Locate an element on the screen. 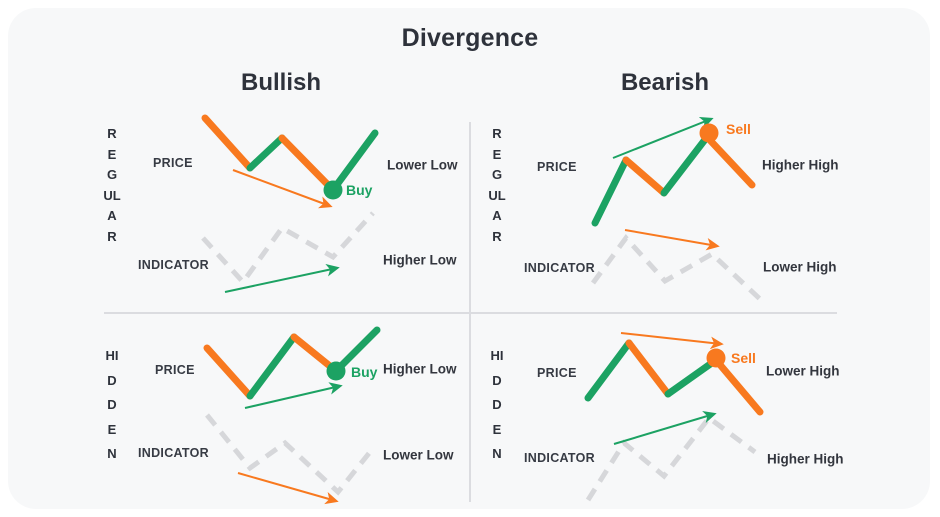 The image size is (940, 517). regular-bullish-price-outcome: Lower Low is located at coordinates (422, 165).